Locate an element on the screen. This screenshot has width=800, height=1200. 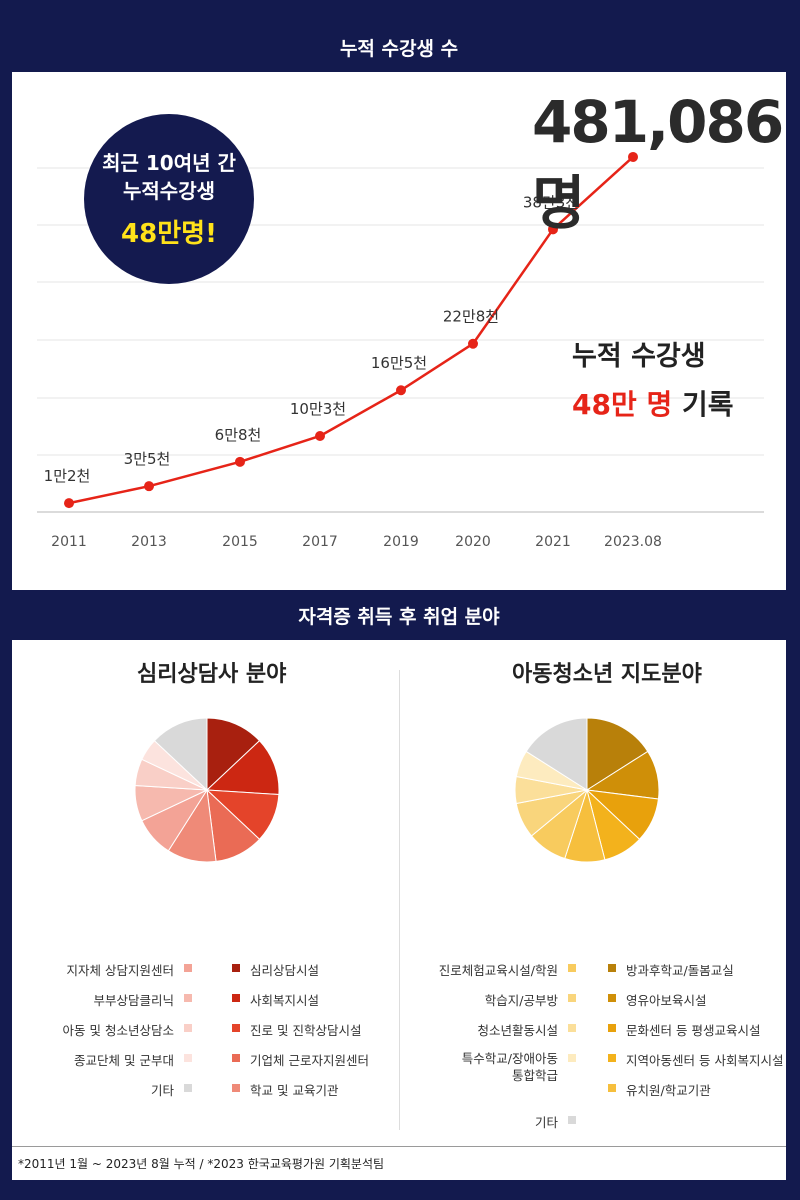
record-callout: 누적 수강생 48만 명 기록 is located at coordinates (653, 378).